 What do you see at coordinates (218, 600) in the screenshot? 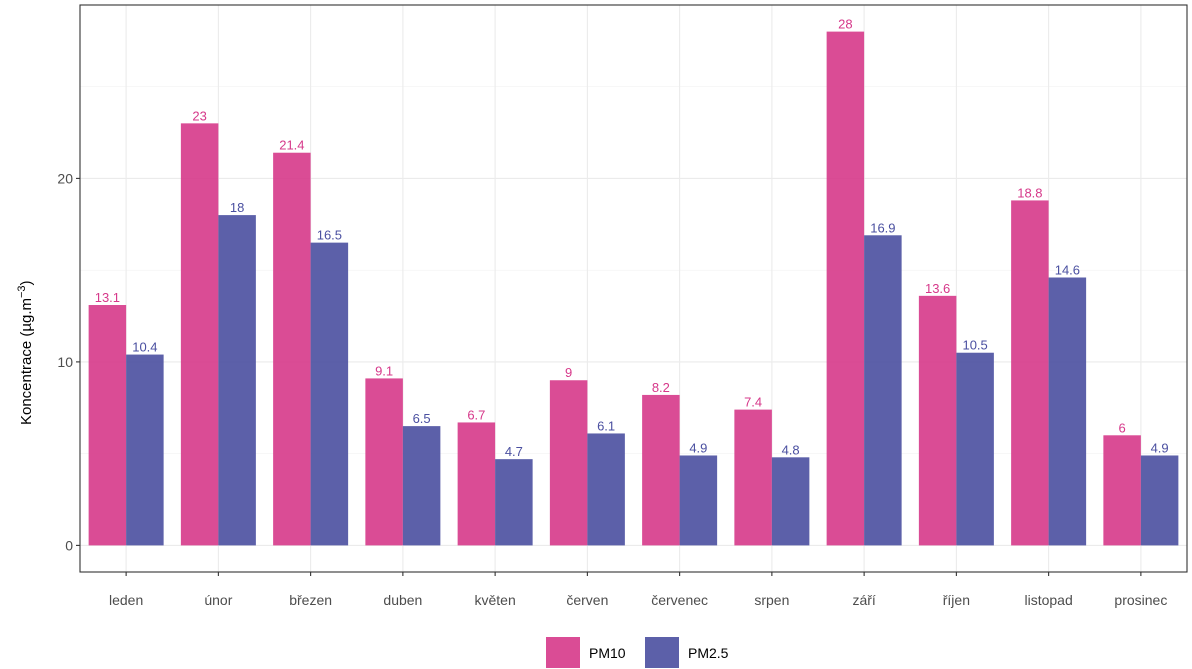
I see `x-tick-label: únor` at bounding box center [218, 600].